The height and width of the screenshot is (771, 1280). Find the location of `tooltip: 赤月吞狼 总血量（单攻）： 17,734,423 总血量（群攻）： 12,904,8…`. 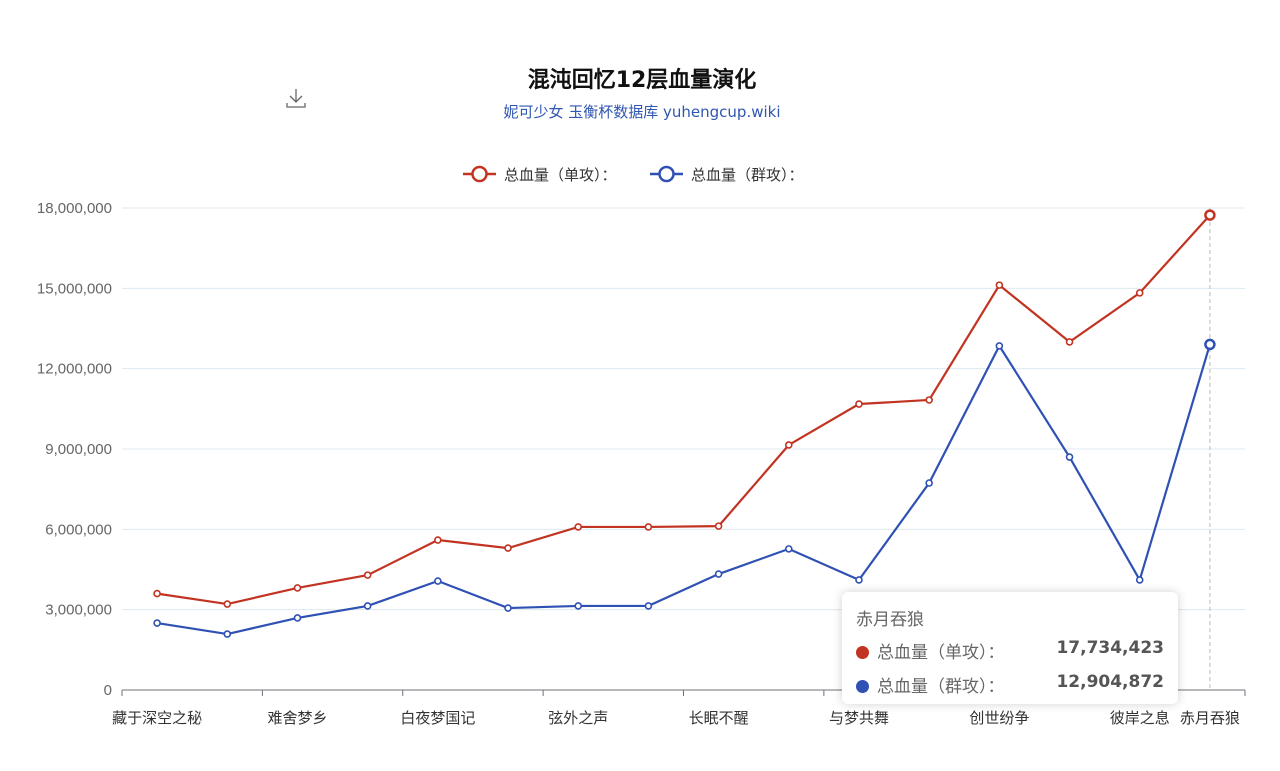

tooltip: 赤月吞狼 总血量（单攻）： 17,734,423 总血量（群攻）： 12,904,8… is located at coordinates (1010, 648).